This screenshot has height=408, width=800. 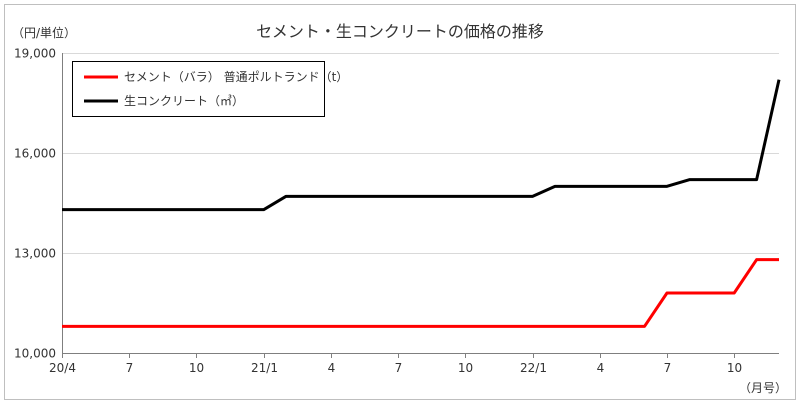 I want to click on chart-title: セメント・生コンクリートの価格の推移, so click(x=400, y=31).